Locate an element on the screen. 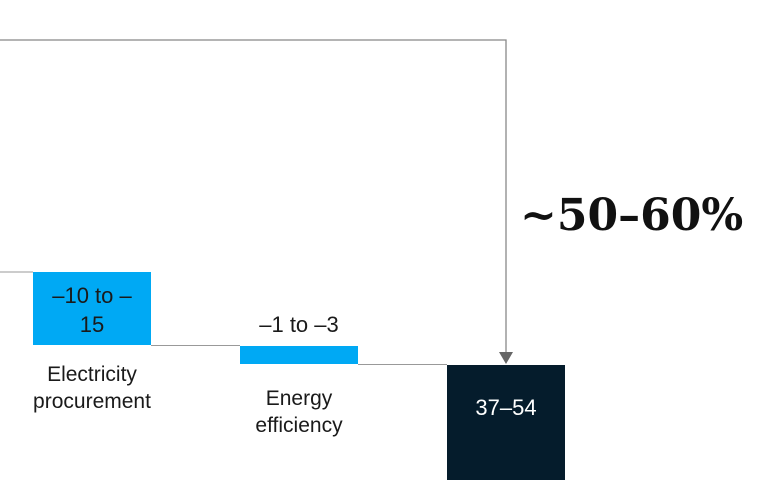  total-bar is located at coordinates (506, 422).